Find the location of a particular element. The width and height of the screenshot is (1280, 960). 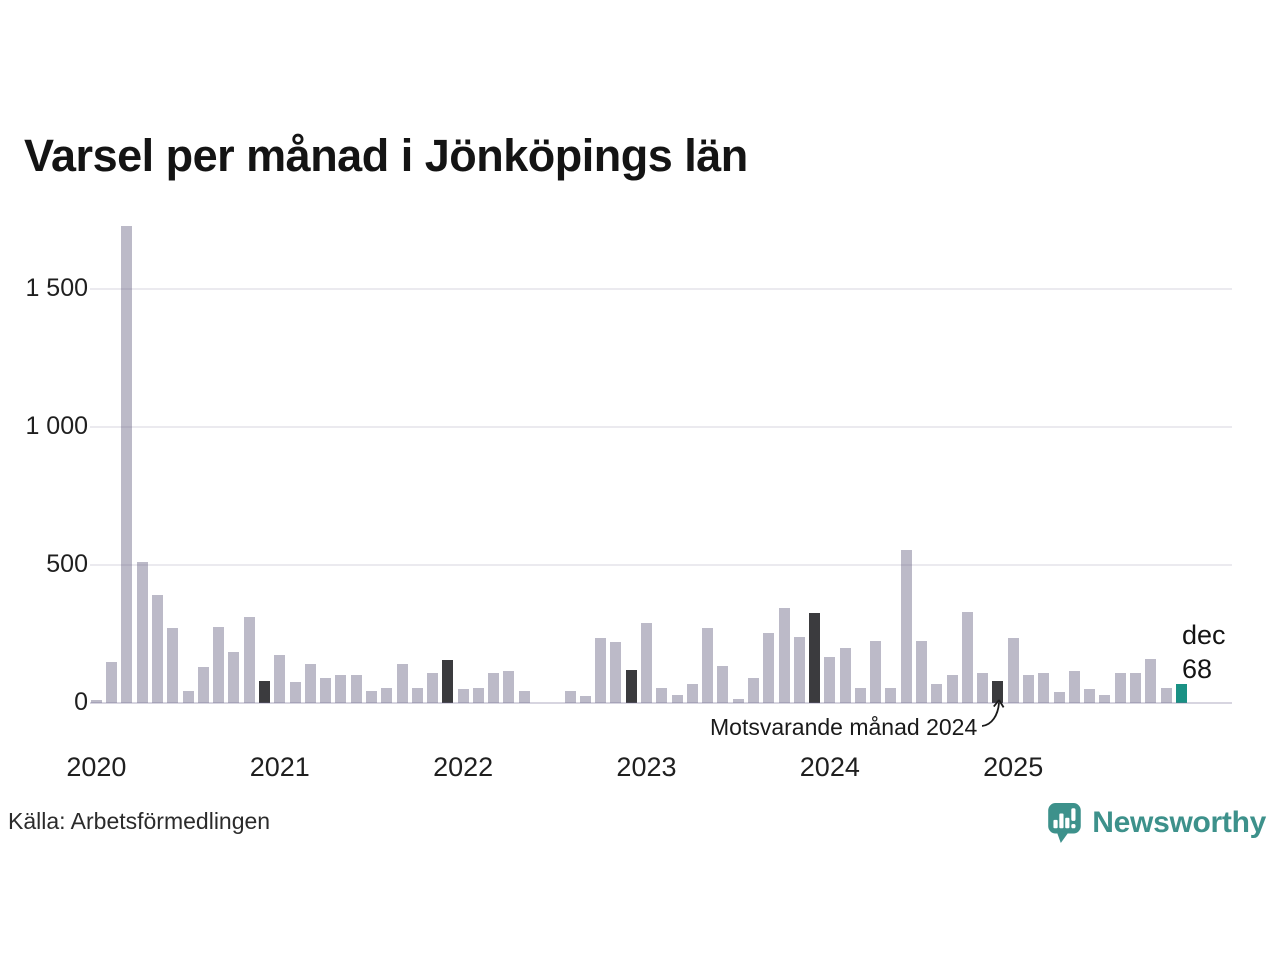

bar-2025-dec is located at coordinates (1181, 693).